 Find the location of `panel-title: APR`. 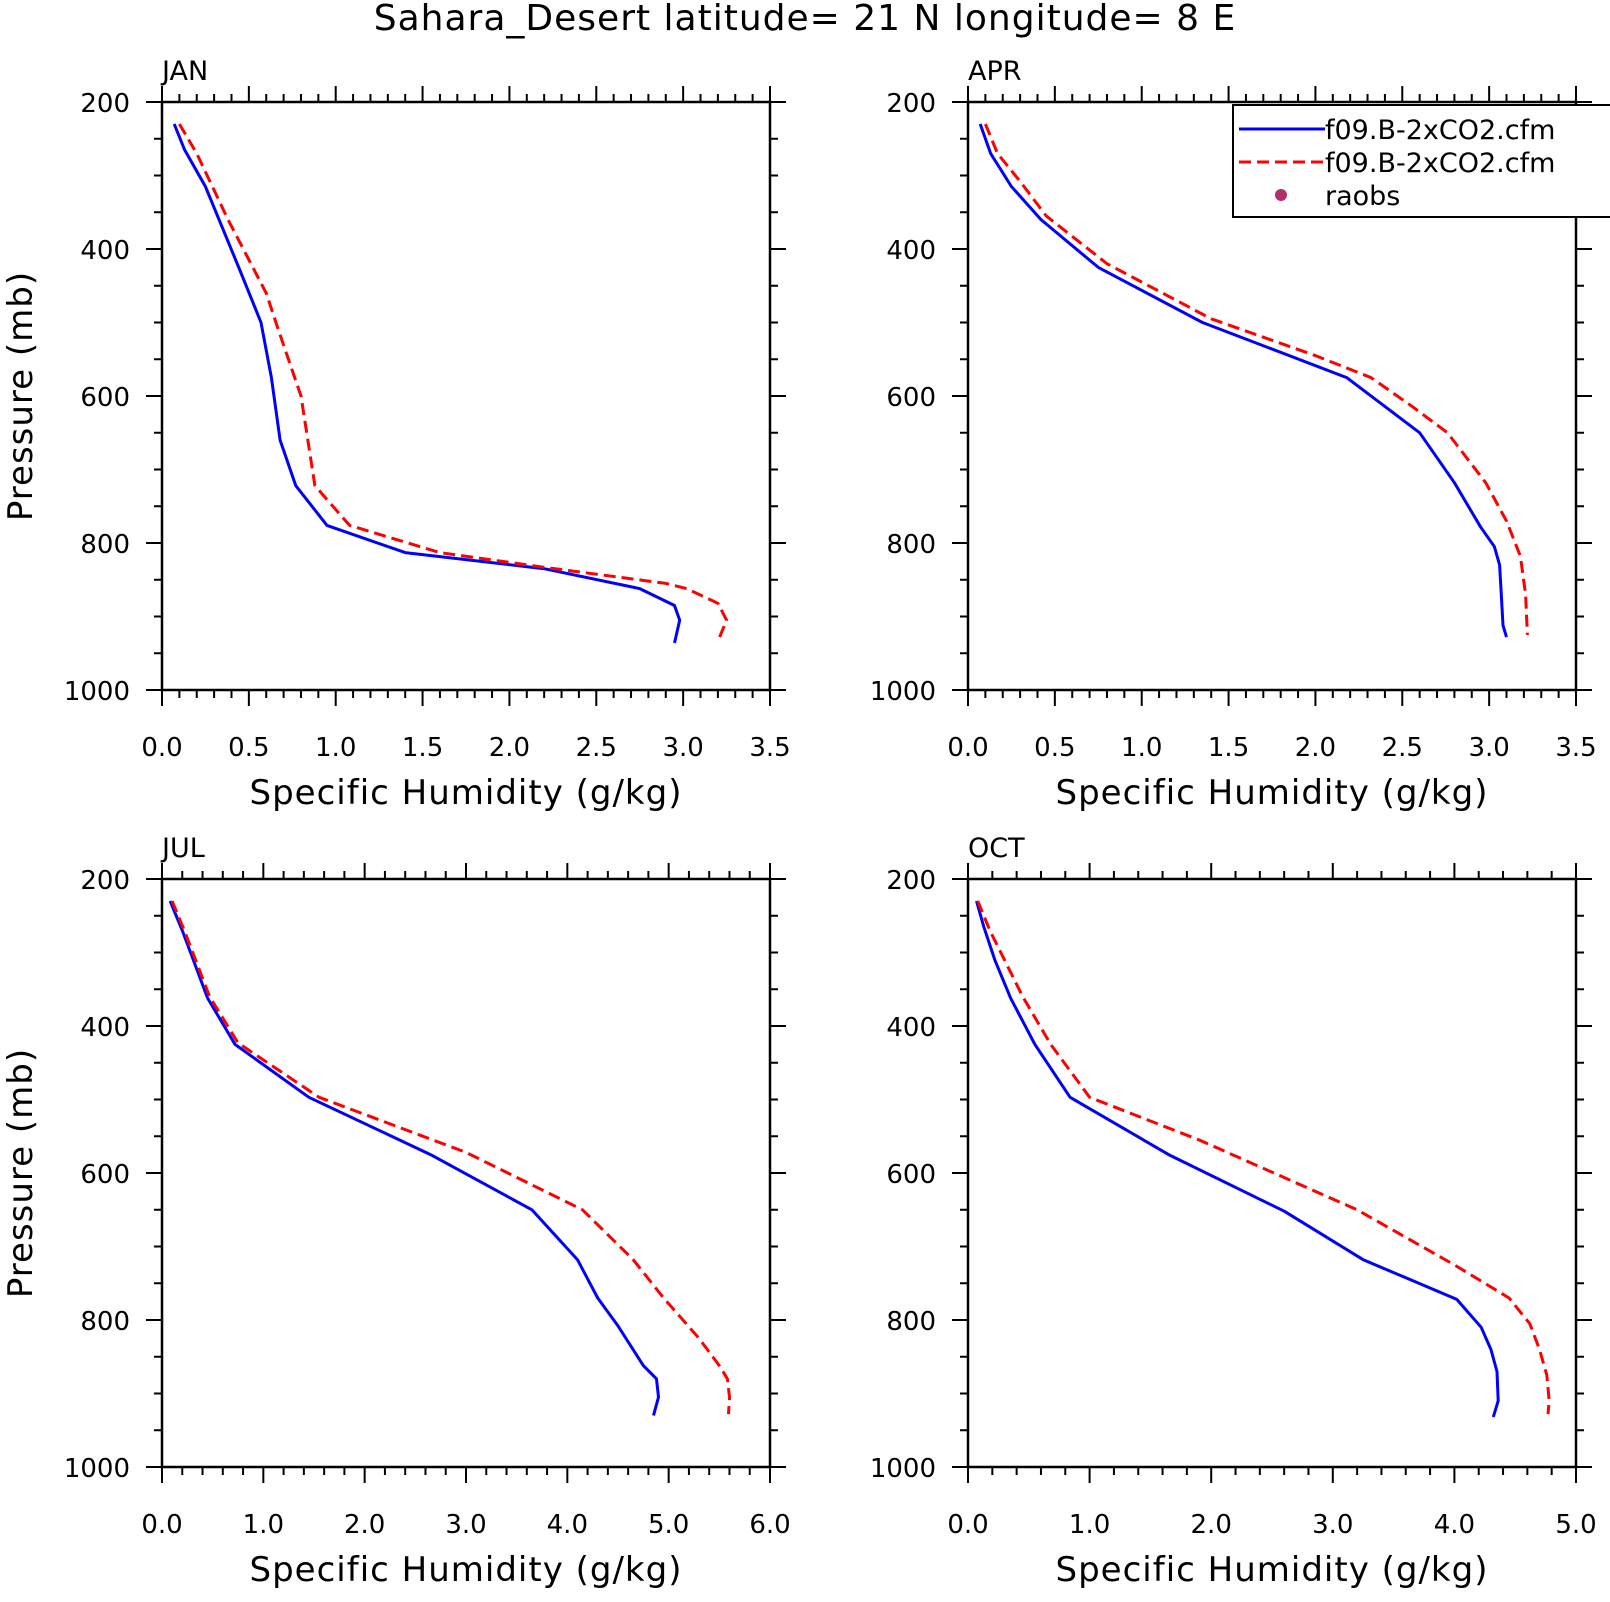

panel-title: APR is located at coordinates (995, 71).